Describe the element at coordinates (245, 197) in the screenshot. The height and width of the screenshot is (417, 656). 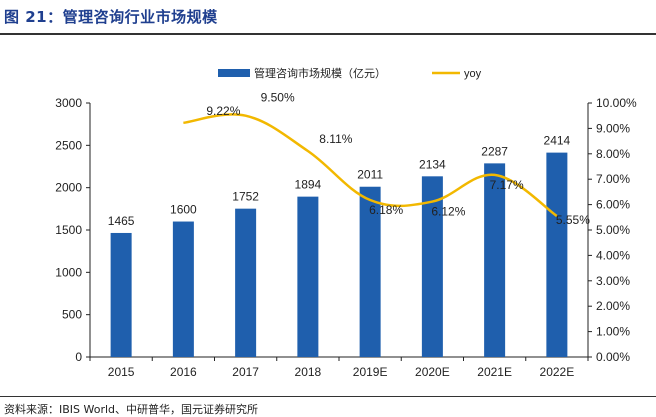
I see `bar-value-label: 1752` at that location.